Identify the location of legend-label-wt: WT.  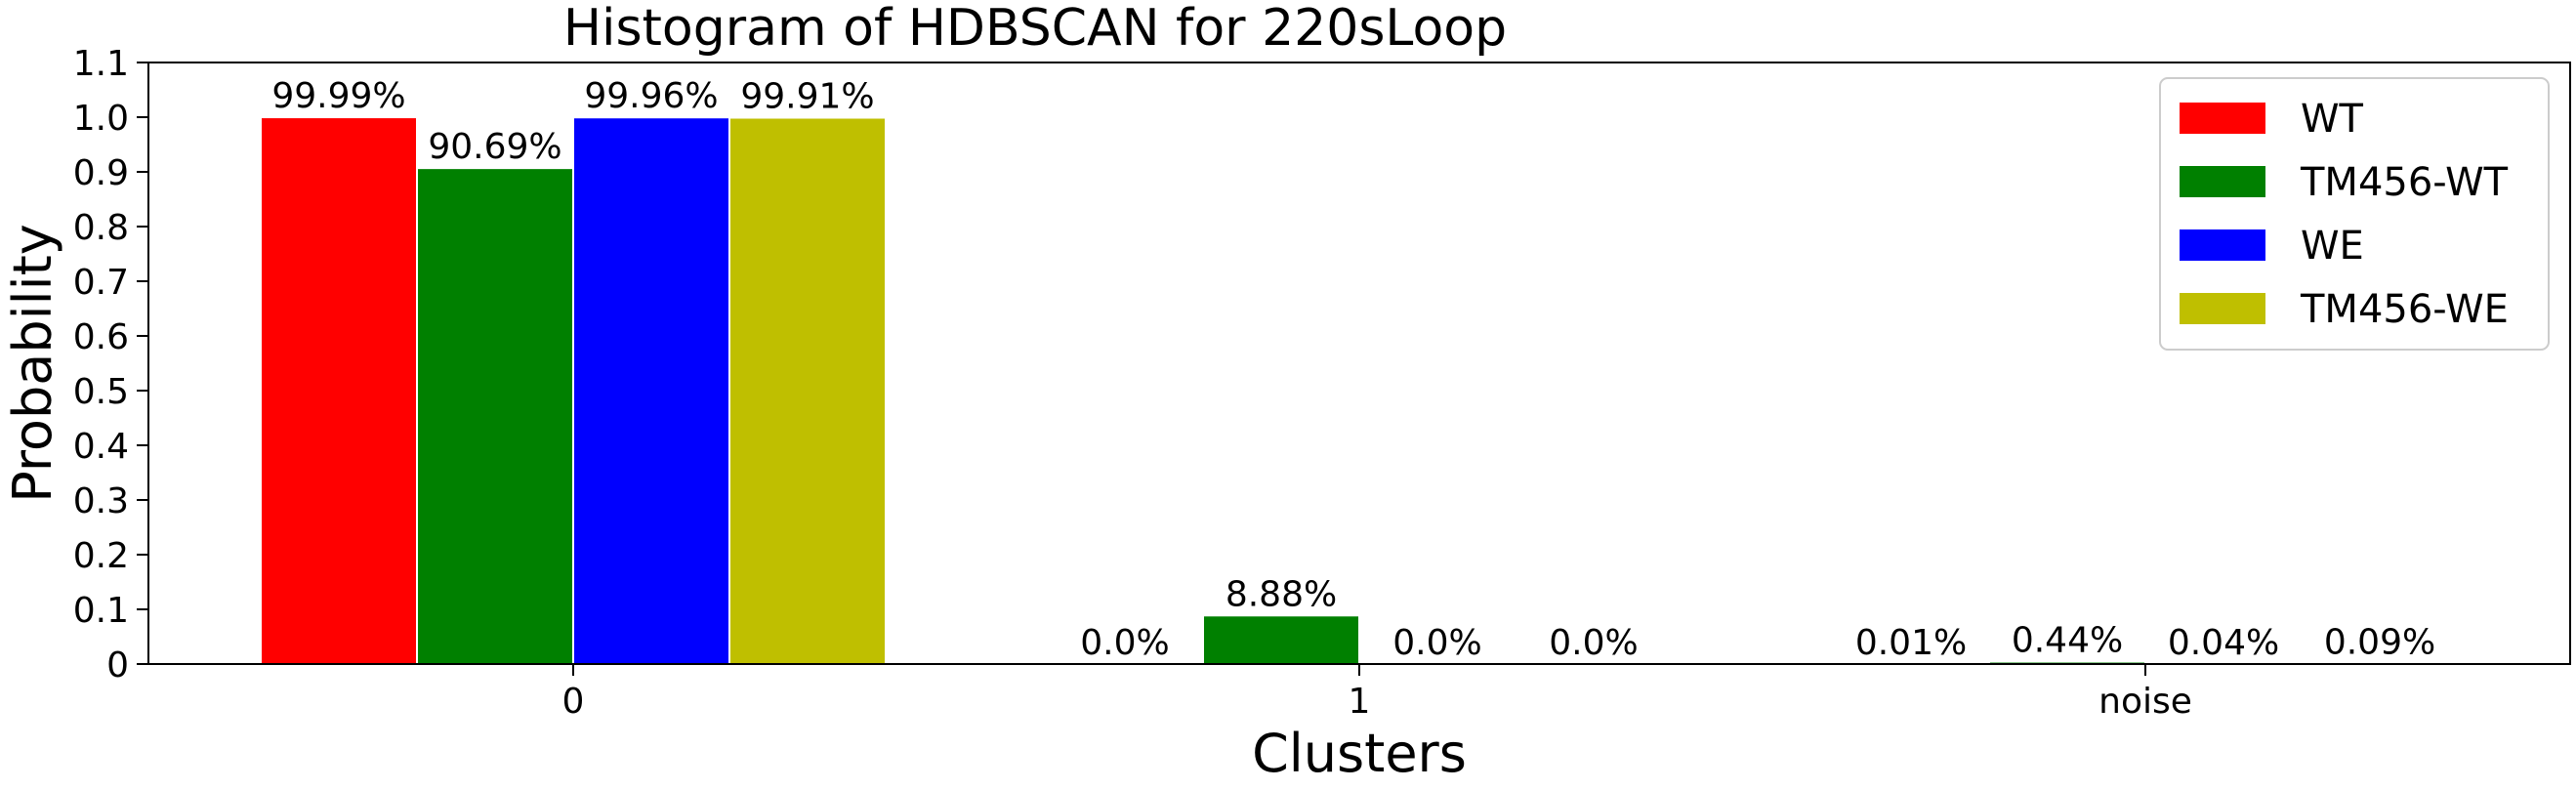
(2332, 119).